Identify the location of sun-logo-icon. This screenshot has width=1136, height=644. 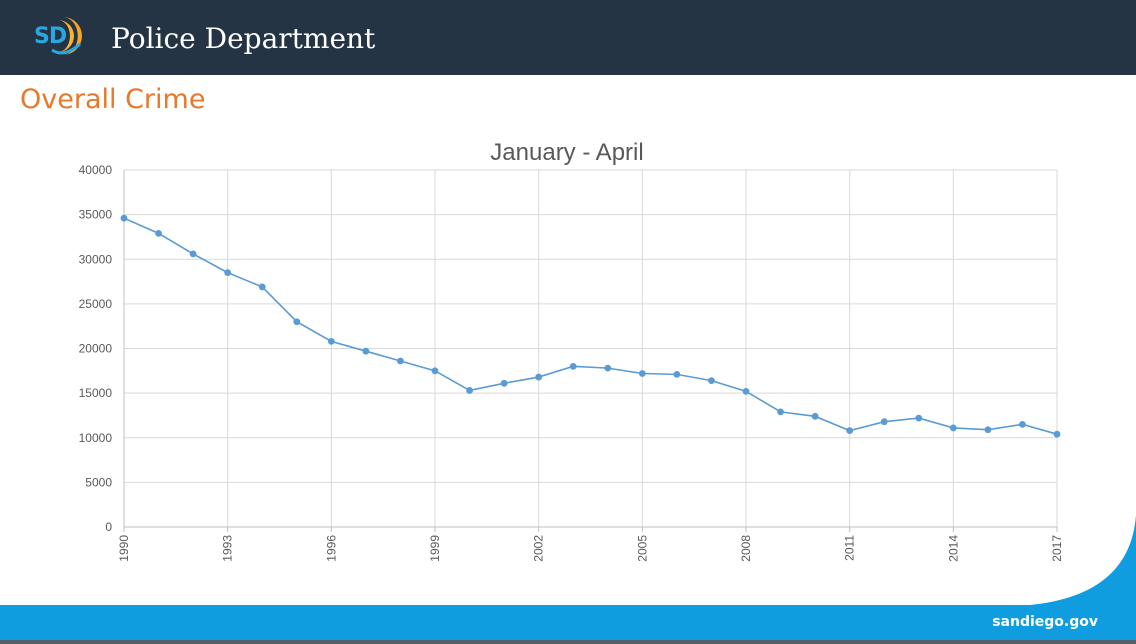
(66, 36).